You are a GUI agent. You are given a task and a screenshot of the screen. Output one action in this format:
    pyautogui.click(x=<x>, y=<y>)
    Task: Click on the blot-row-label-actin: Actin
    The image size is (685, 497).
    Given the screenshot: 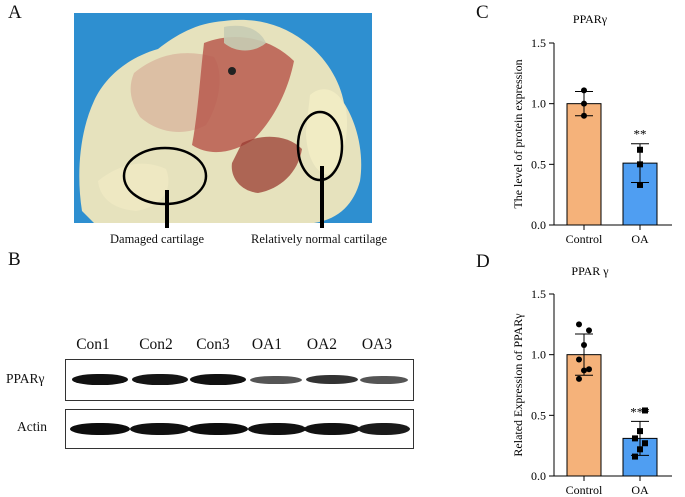 What is the action you would take?
    pyautogui.click(x=32, y=426)
    